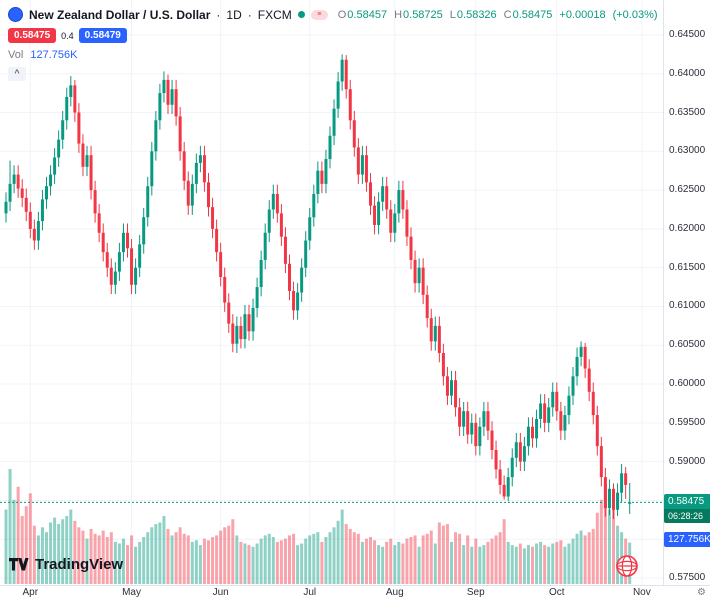  I want to click on exchange-label: FXCM, so click(274, 14).